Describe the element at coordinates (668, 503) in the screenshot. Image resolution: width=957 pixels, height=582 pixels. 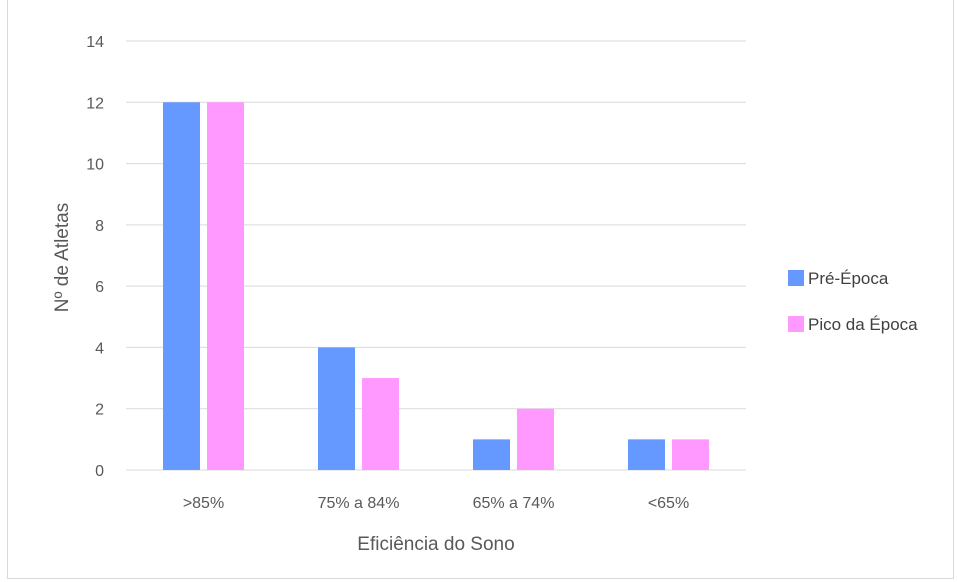
I see `x-tick-label: <65%` at that location.